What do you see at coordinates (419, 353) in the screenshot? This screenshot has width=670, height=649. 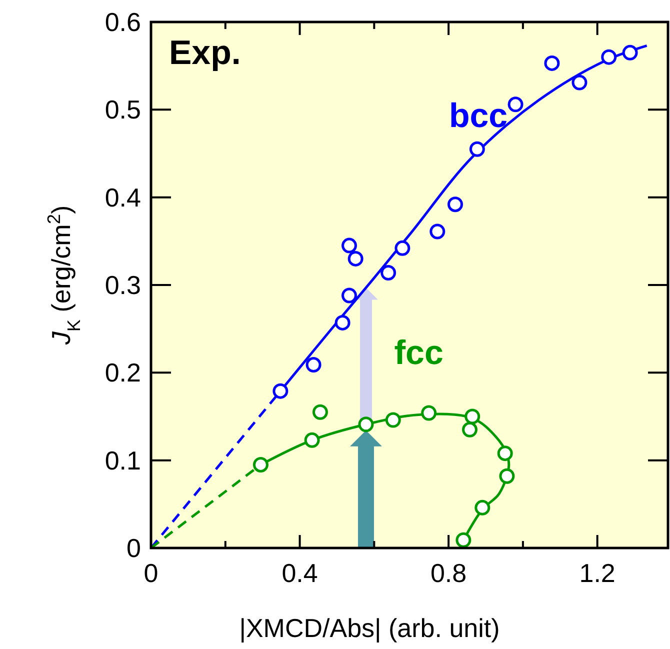 I see `series-label: fcc` at bounding box center [419, 353].